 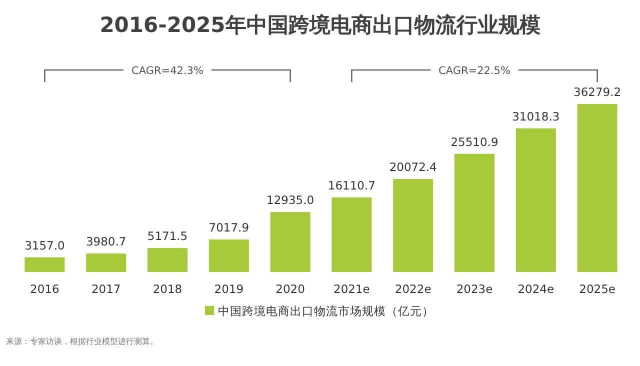 I want to click on x-tick-label: 2016, so click(x=45, y=289).